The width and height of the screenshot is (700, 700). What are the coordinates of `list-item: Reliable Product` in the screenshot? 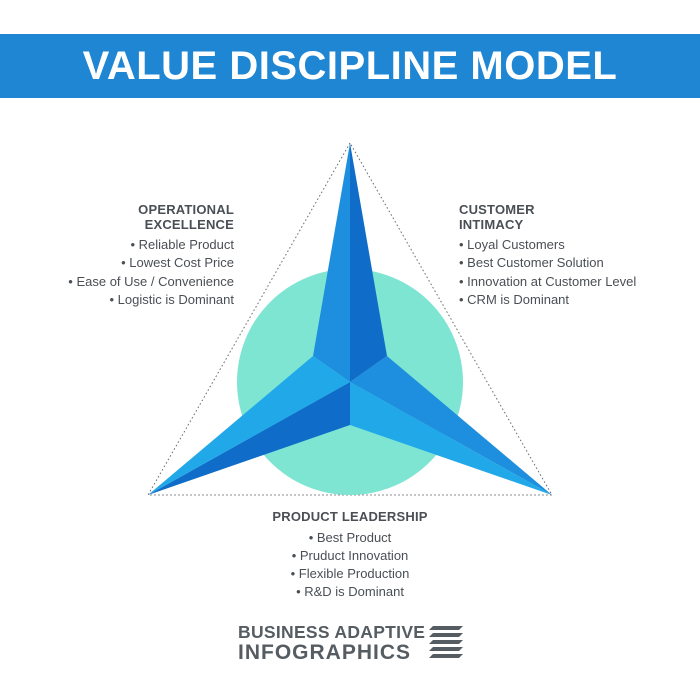 It's located at (151, 245).